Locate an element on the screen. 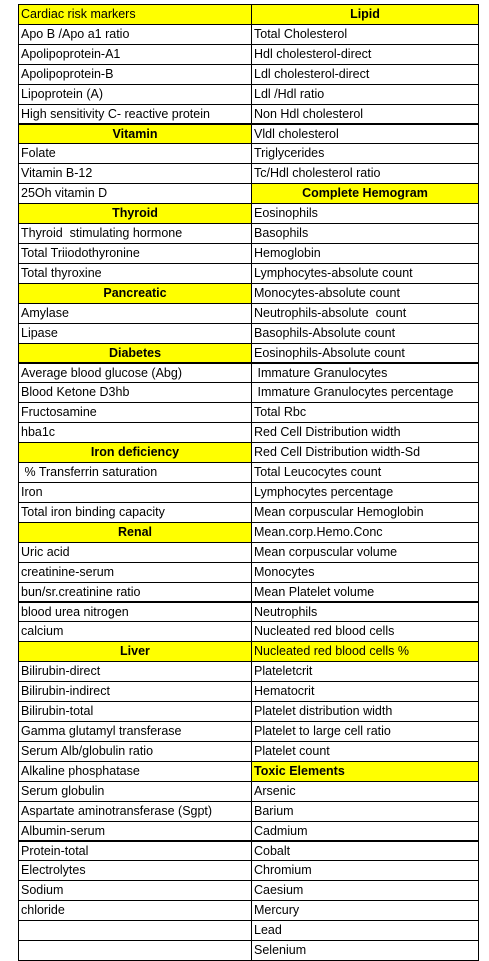 The image size is (489, 961). table-cell: Platelet distribution width is located at coordinates (365, 711).